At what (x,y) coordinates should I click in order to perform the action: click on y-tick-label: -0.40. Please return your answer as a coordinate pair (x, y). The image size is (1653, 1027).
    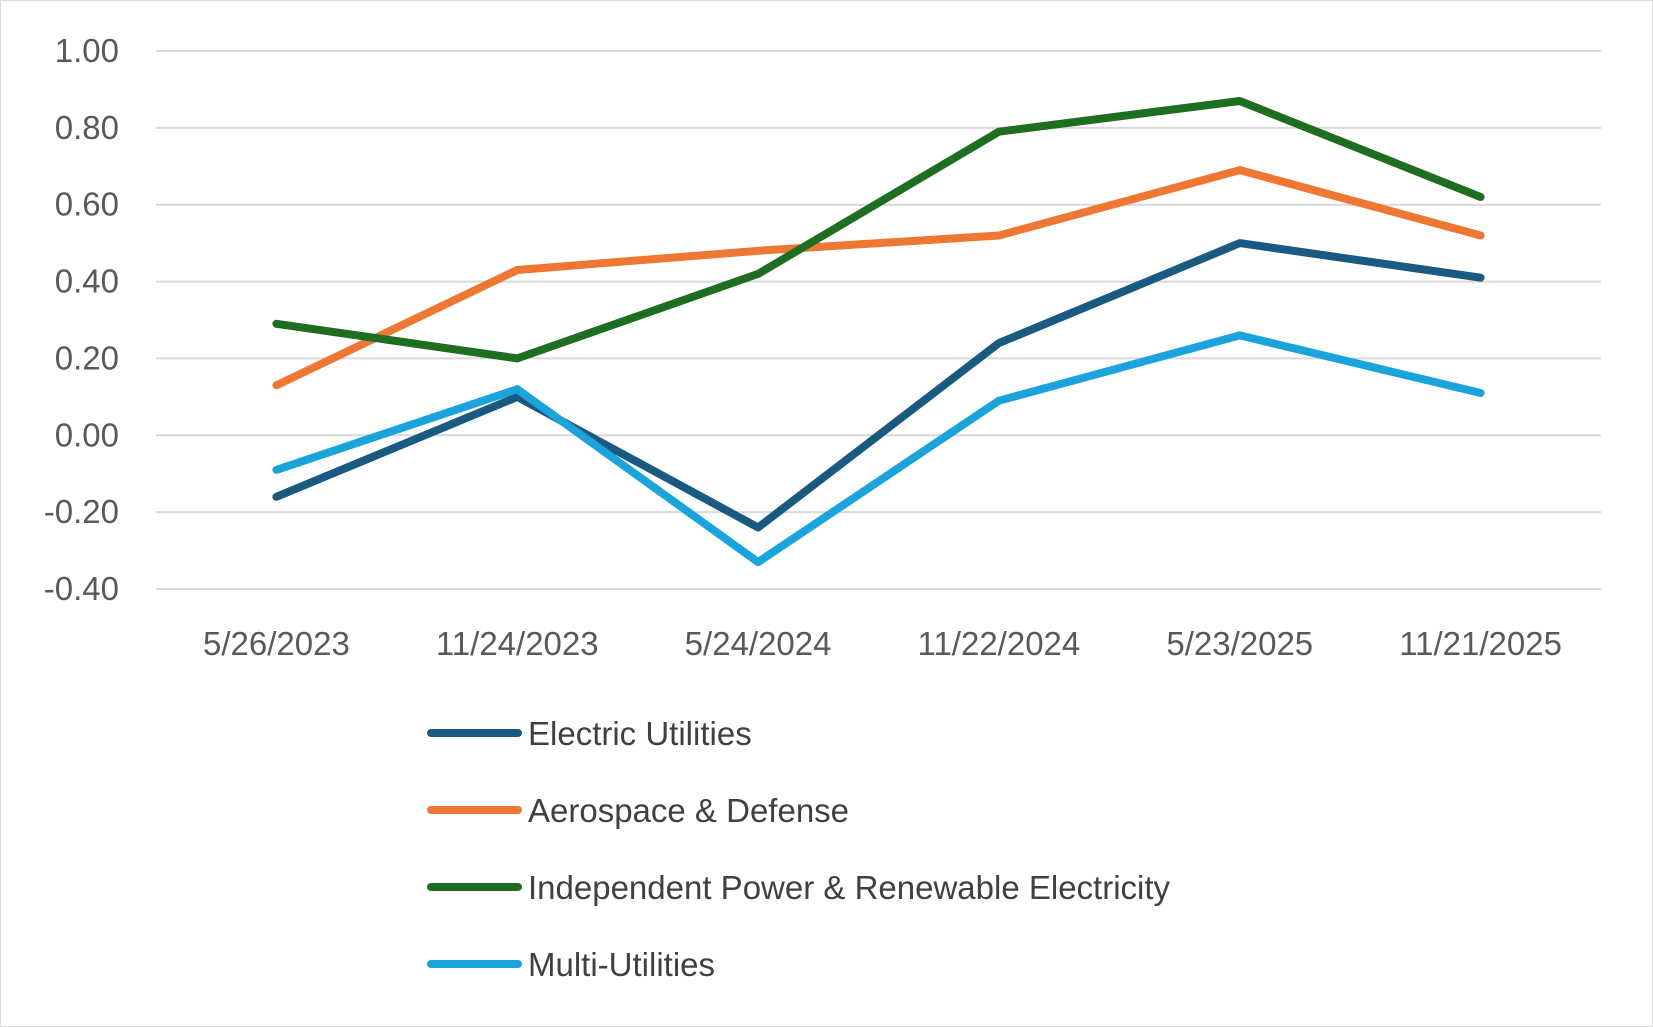
    Looking at the image, I should click on (81, 588).